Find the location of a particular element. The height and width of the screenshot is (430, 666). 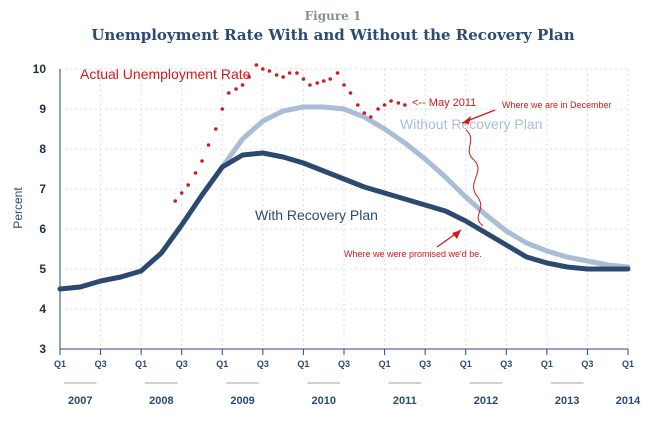

year-label: 2014 is located at coordinates (628, 401).